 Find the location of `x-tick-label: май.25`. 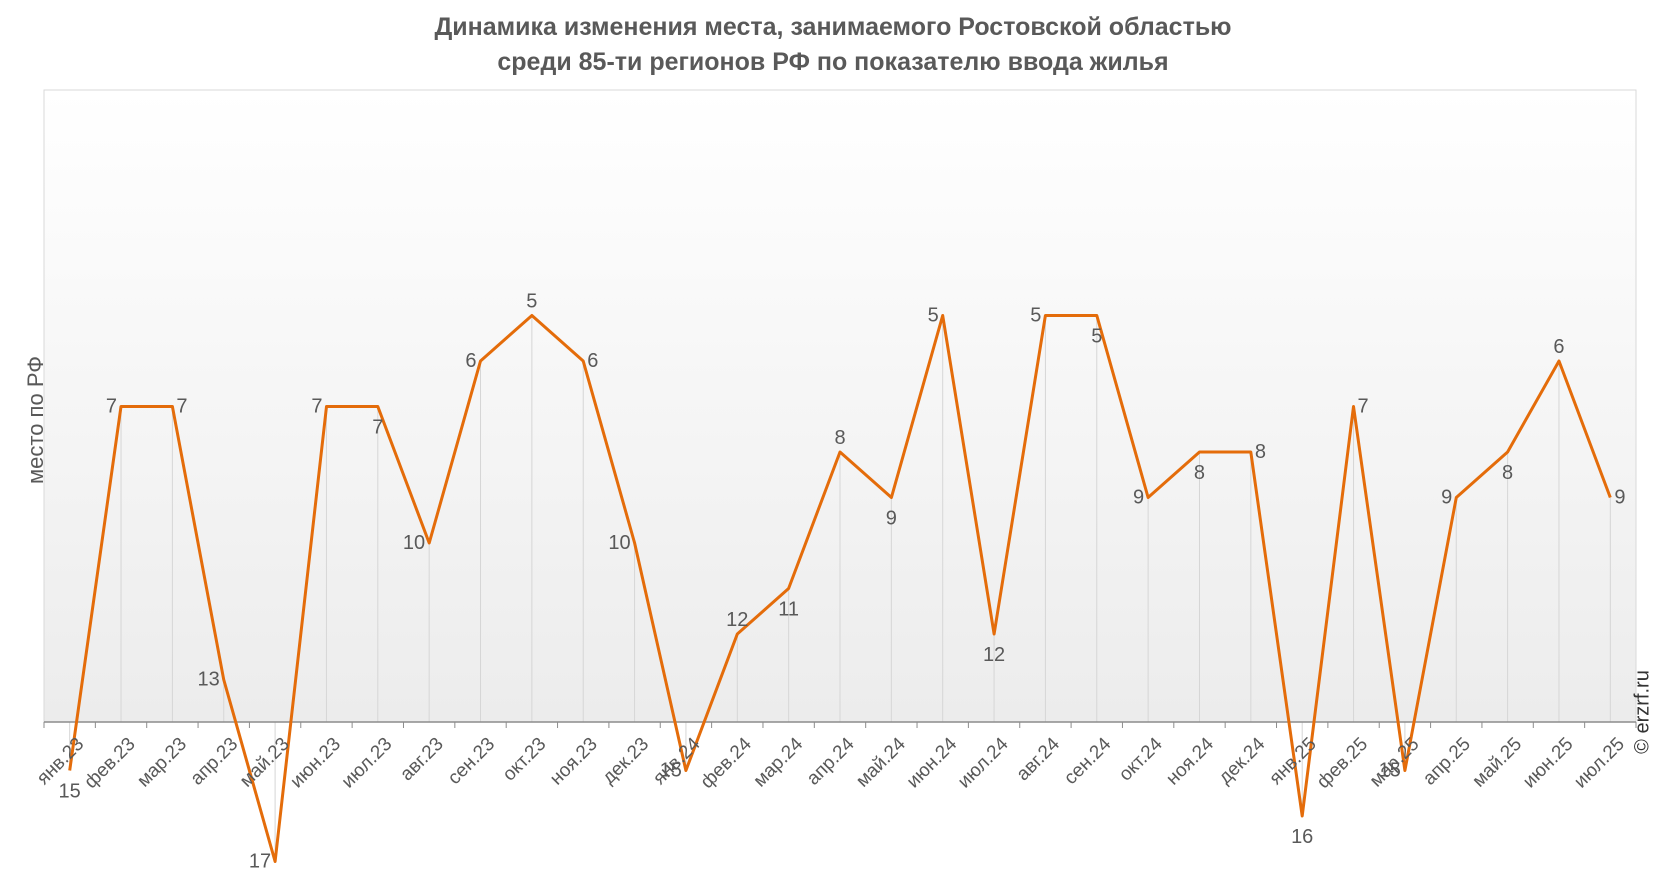

x-tick-label: май.25 is located at coordinates (1497, 763).